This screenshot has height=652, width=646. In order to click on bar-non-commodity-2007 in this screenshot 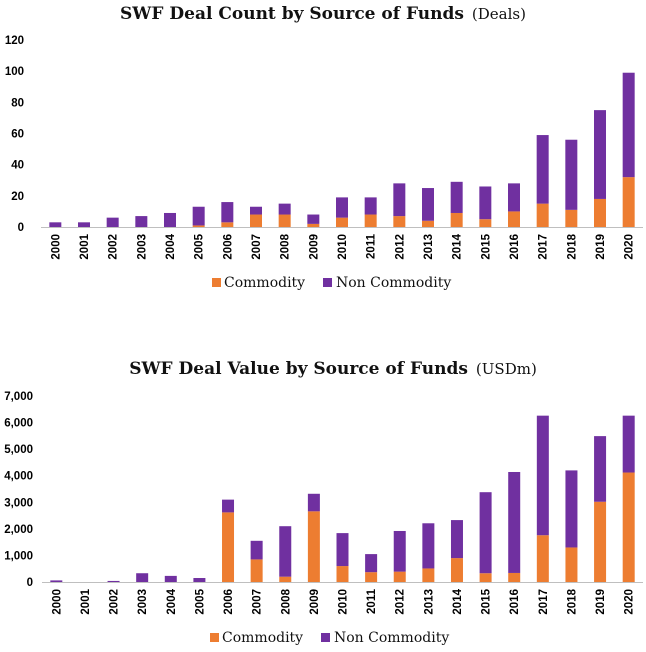, I will do `click(256, 550)`.